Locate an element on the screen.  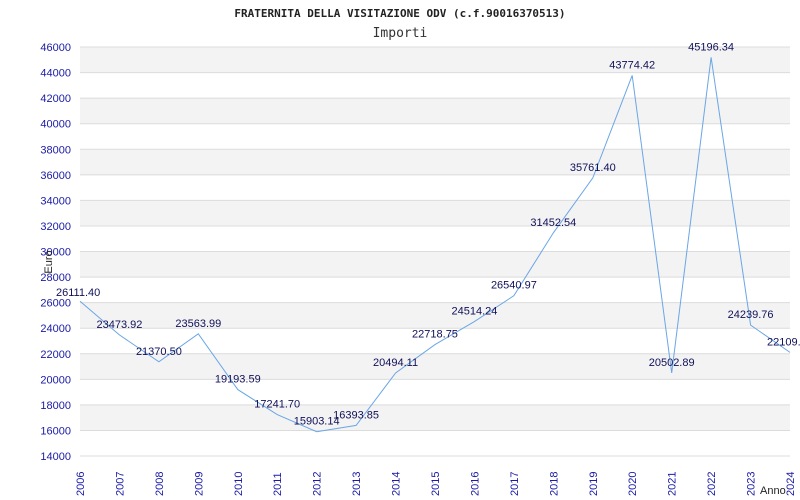
x-tick-label: 2008 is located at coordinates (160, 484).